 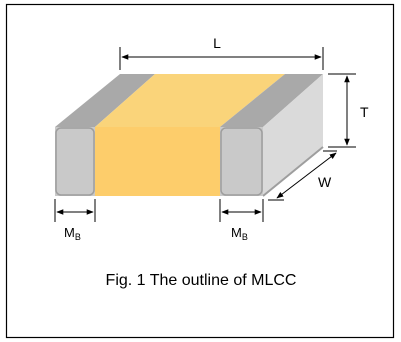 I want to click on band-label-left: MB, so click(x=72, y=233).